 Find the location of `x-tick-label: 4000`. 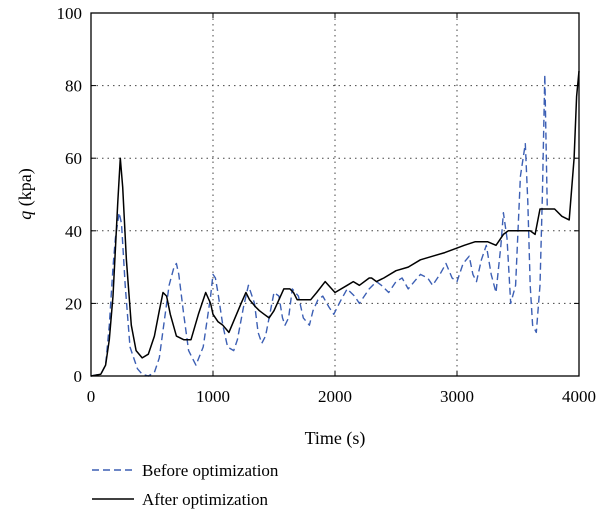

x-tick-label: 4000 is located at coordinates (579, 396).